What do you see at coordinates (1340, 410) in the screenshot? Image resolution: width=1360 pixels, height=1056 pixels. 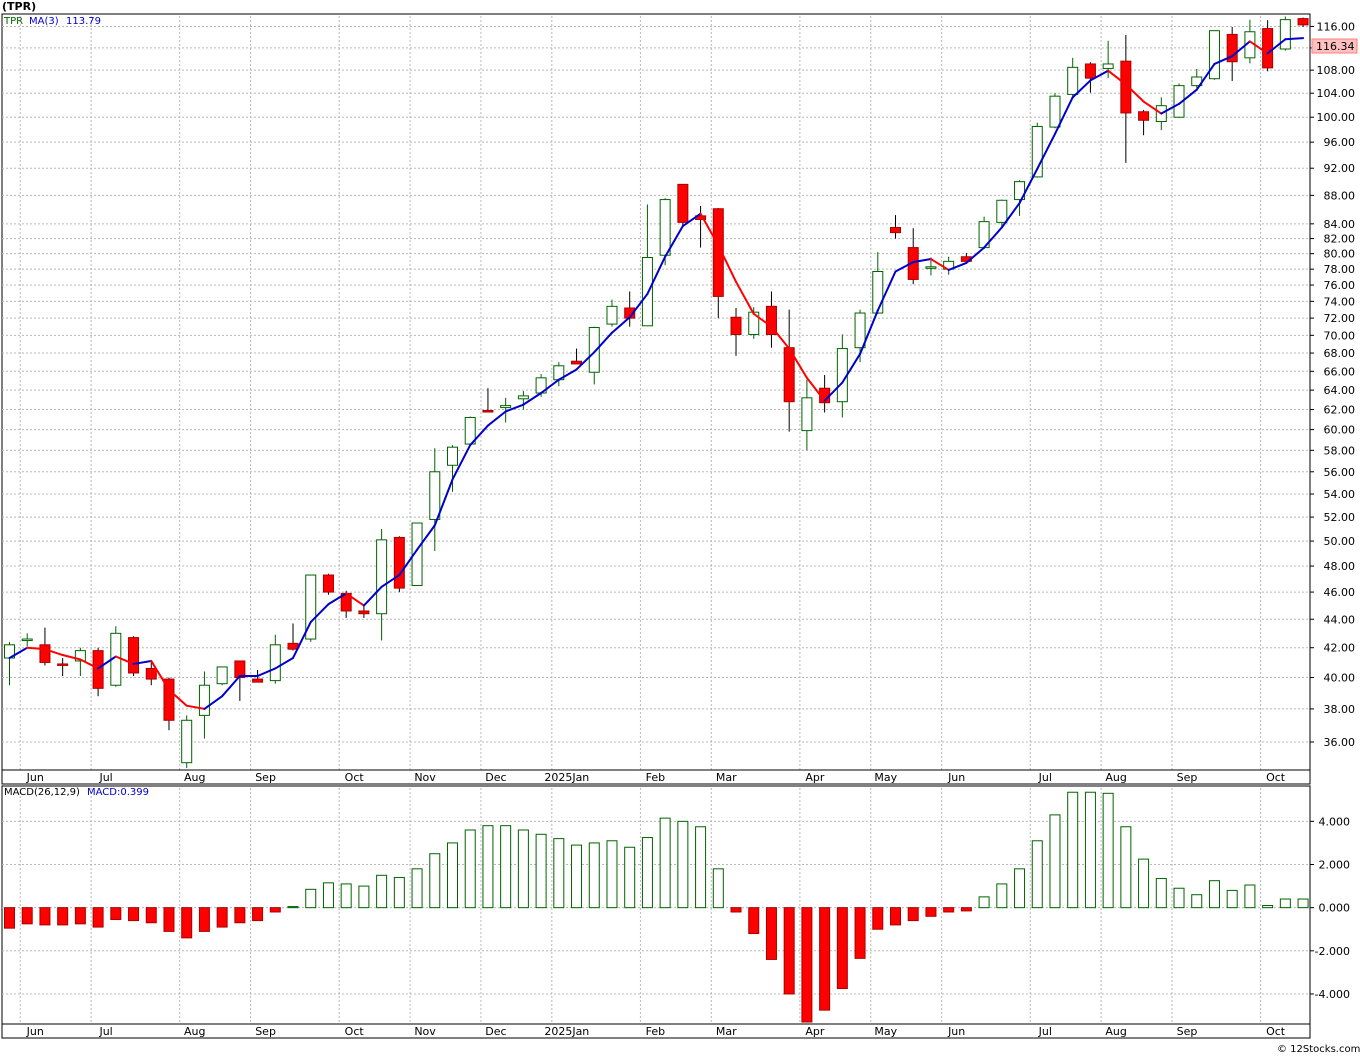 I see `price-tick-label: 62.00` at bounding box center [1340, 410].